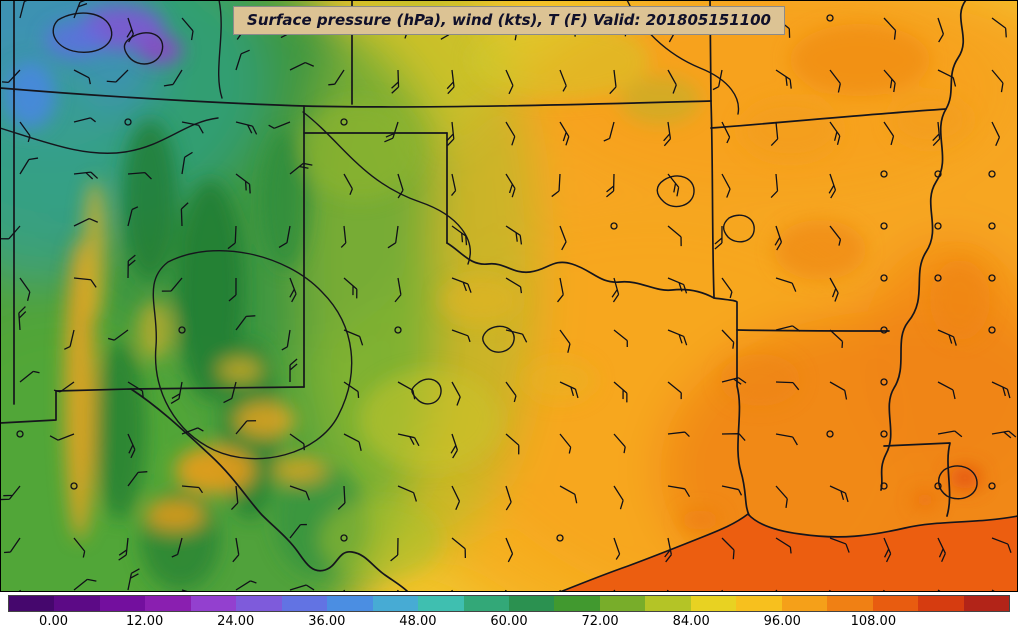  Describe the element at coordinates (873, 621) in the screenshot. I see `colorbar-tick-label: 108.00` at that location.